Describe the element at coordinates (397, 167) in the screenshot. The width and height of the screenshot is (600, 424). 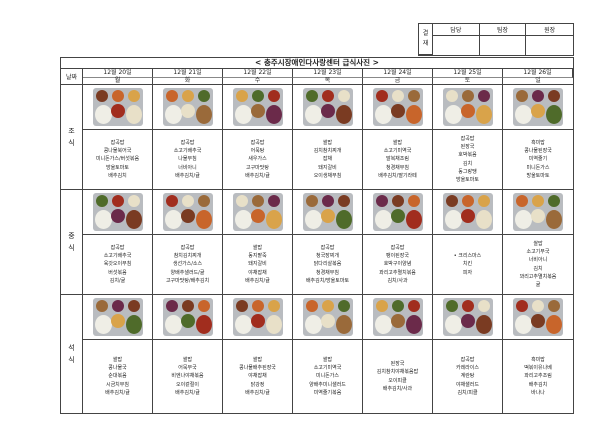
I see `menu-item: 청경채무침` at that location.